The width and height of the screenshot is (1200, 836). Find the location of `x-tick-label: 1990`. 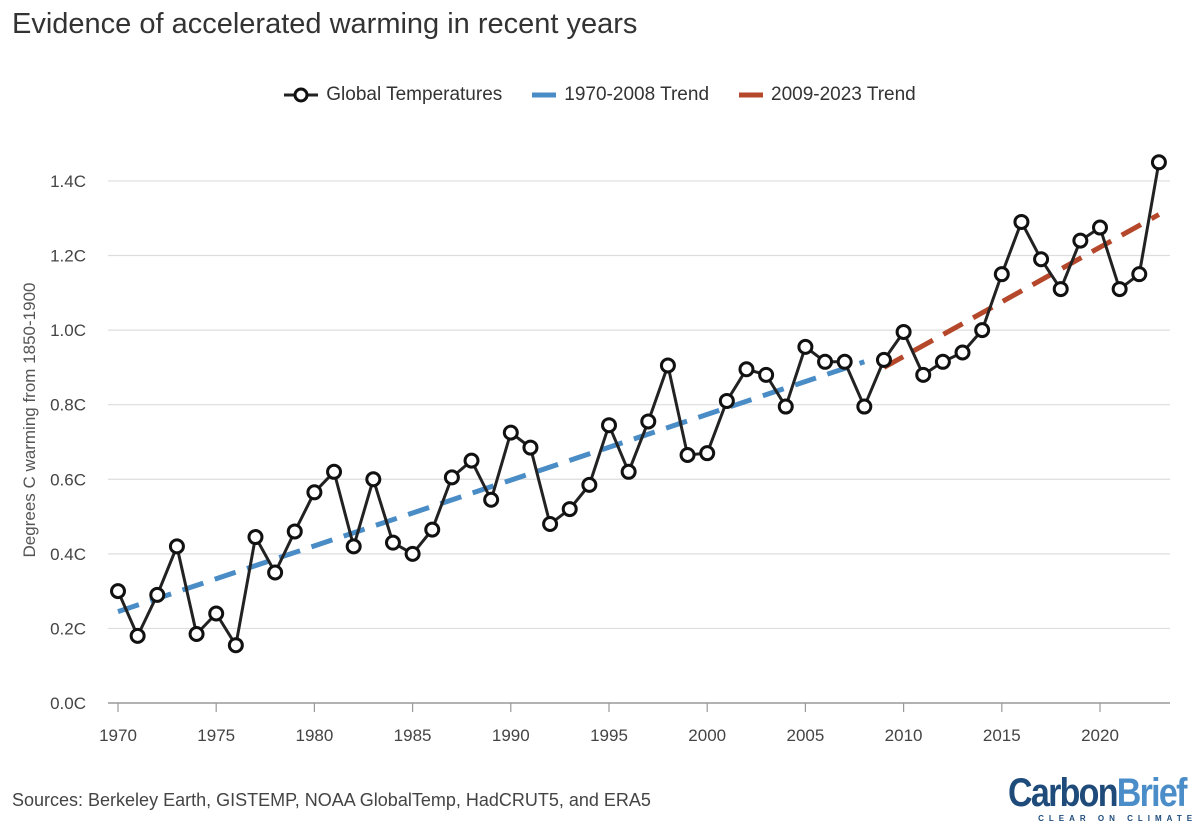

x-tick-label: 1990 is located at coordinates (511, 735).